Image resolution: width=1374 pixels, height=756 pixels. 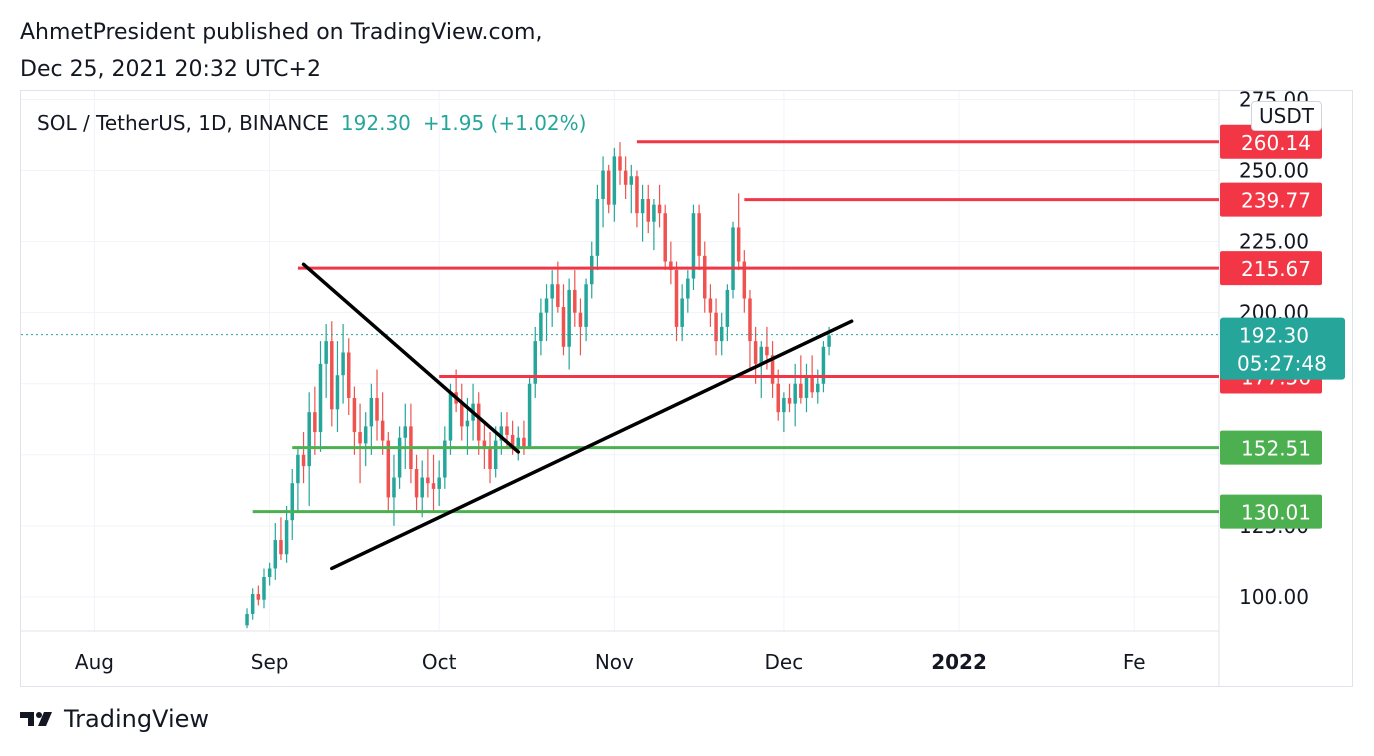 What do you see at coordinates (1276, 449) in the screenshot?
I see `level-price-label: 152.51` at bounding box center [1276, 449].